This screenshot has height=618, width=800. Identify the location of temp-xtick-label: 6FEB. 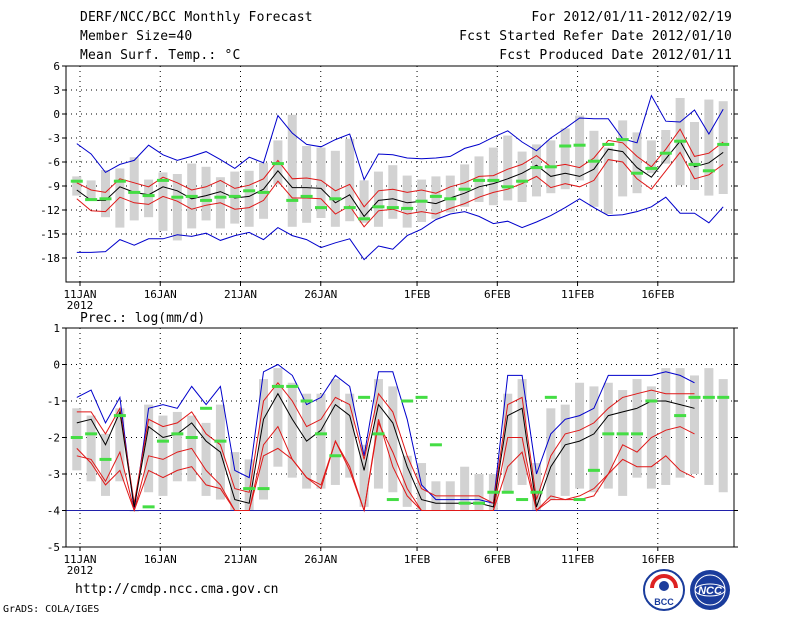
(497, 294).